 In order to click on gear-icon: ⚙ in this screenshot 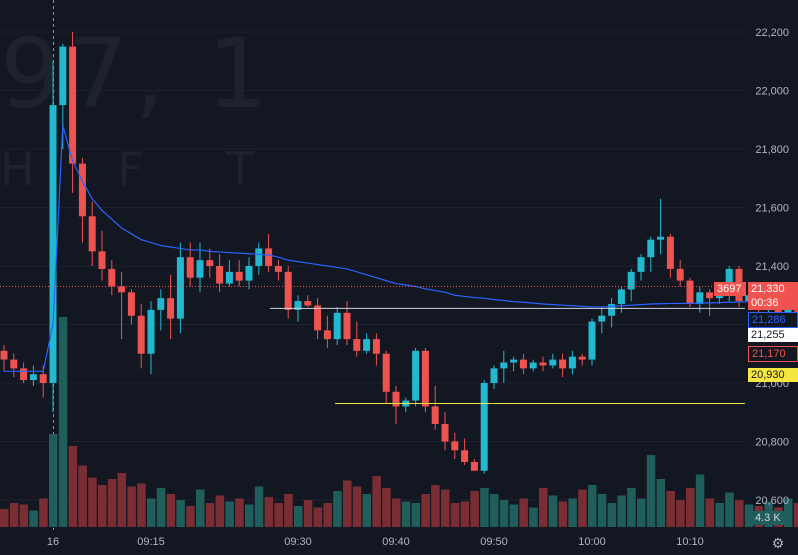, I will do `click(778, 543)`.